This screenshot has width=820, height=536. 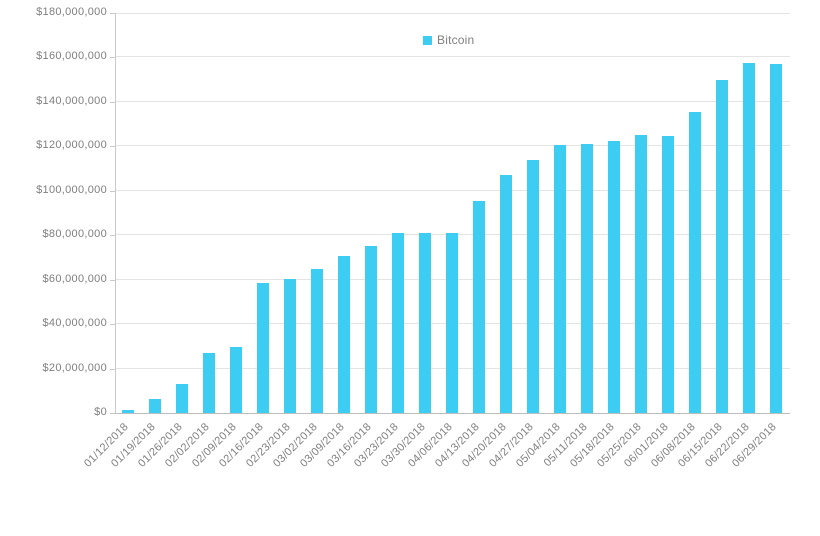 I want to click on bar-05-04-2018, so click(x=559, y=279).